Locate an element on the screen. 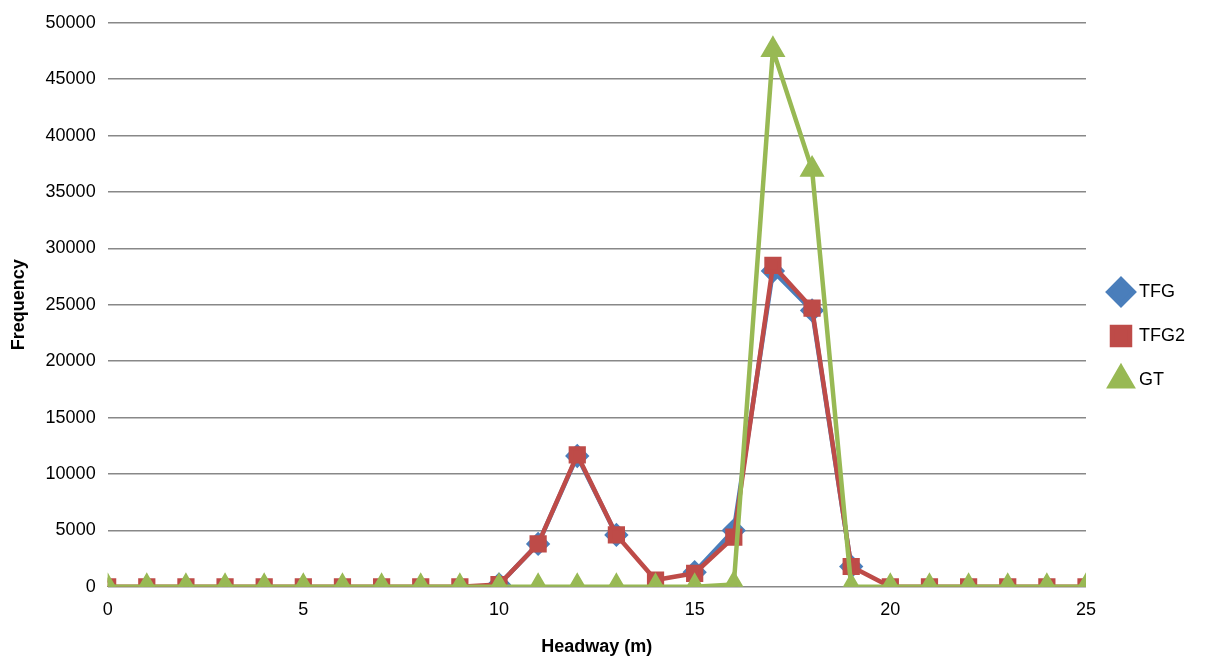 The height and width of the screenshot is (664, 1215). y-tick-label: 40000 is located at coordinates (70, 134).